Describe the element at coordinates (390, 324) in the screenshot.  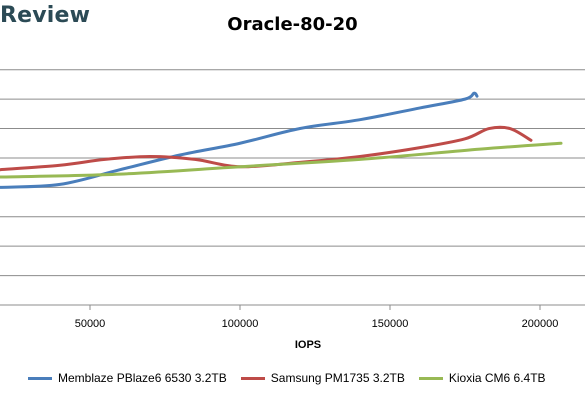
I see `x-tick-label: 150000` at that location.